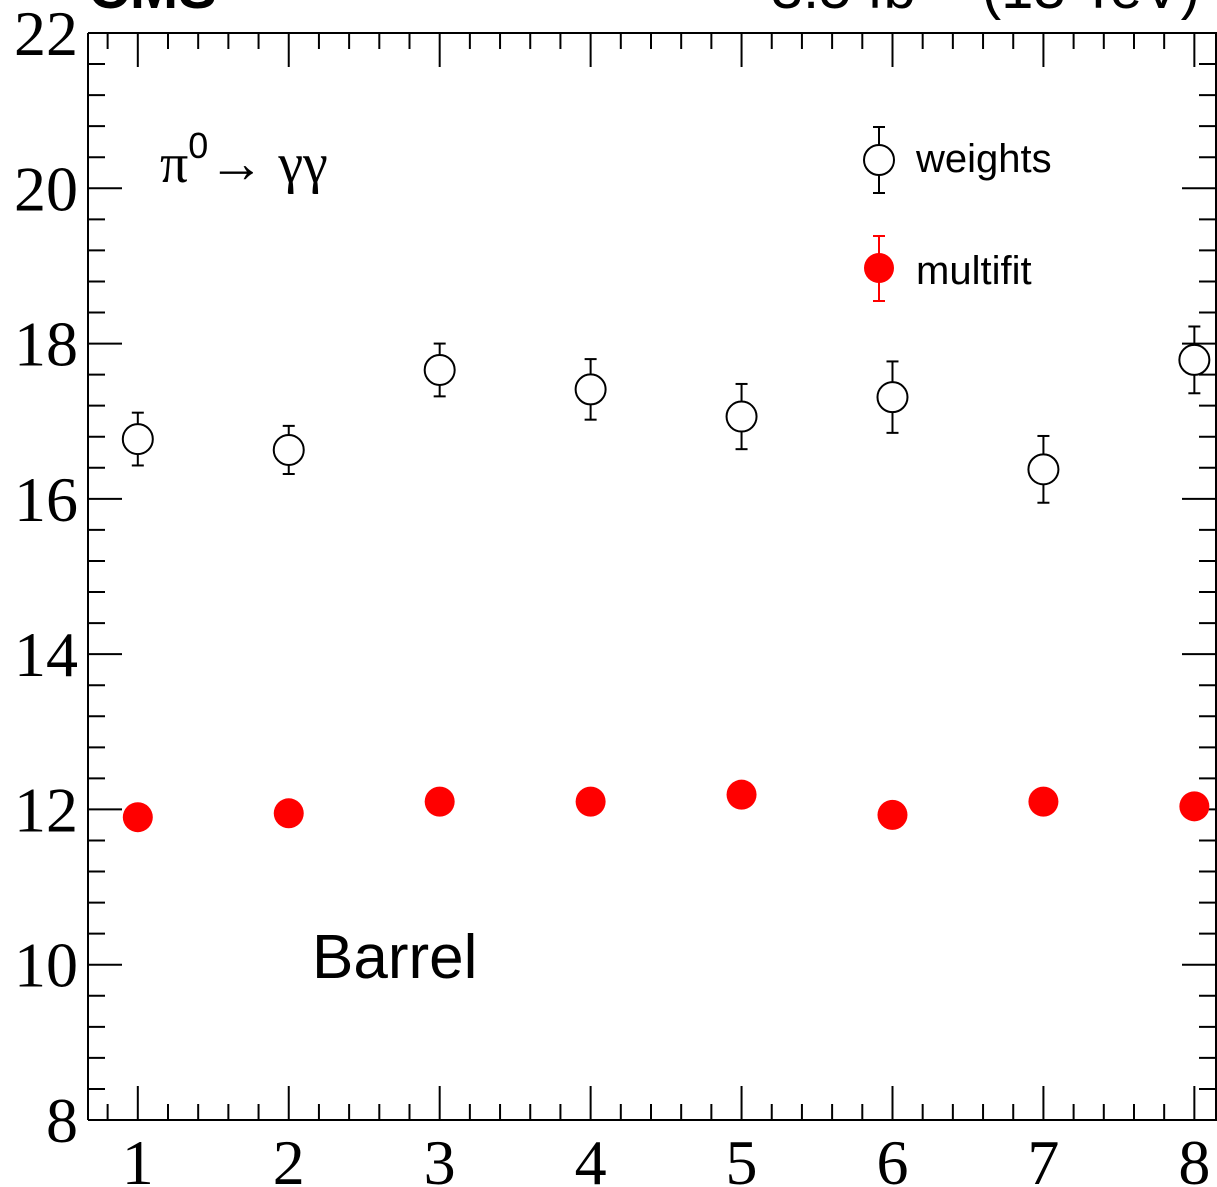  I want to click on chart-title-right: 3.5 fb⁻¹ (13 TeV), so click(985, 10).